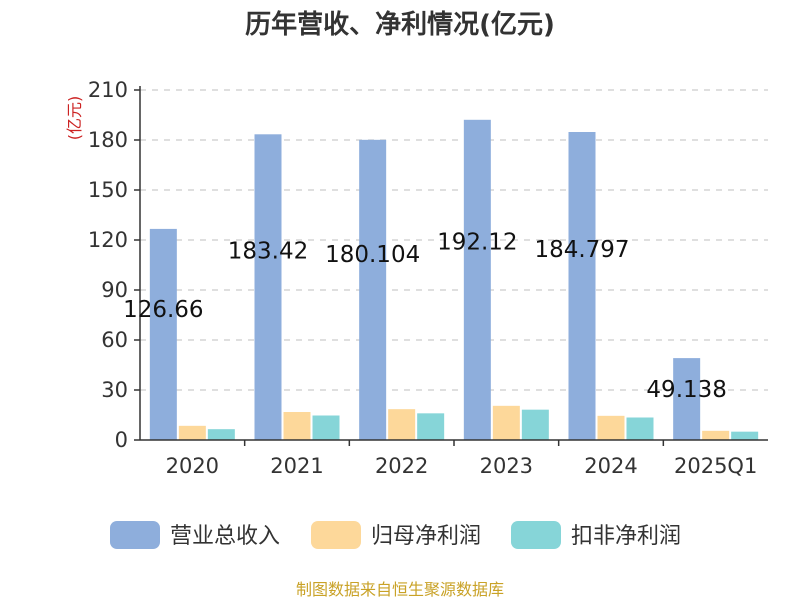 This screenshot has width=800, height=600. What do you see at coordinates (400, 589) in the screenshot?
I see `source-note: 制图数据来自恒生聚源数据库` at bounding box center [400, 589].